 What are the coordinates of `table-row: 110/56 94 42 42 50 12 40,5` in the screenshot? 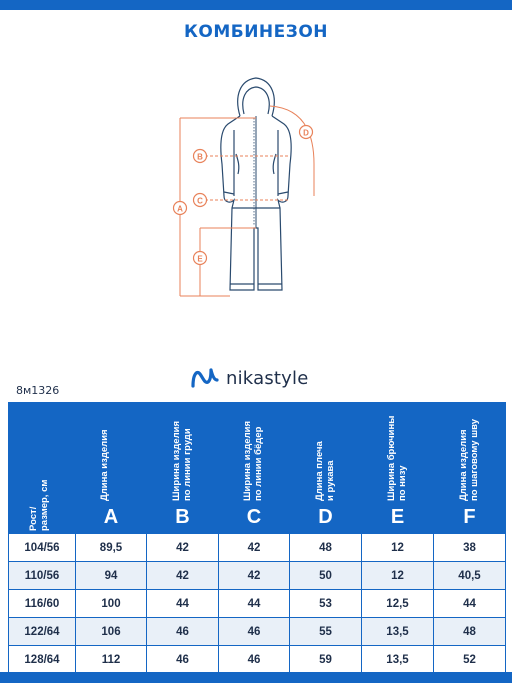 It's located at (257, 575).